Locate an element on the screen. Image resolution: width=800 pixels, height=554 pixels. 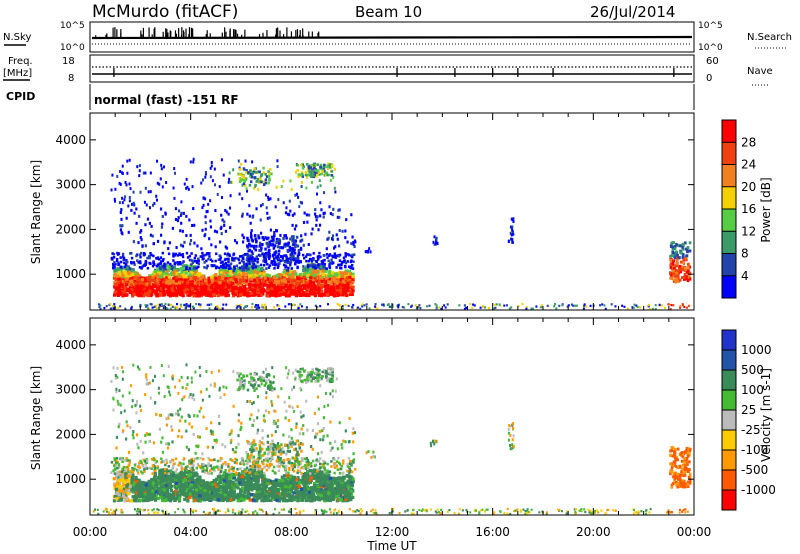
freq-unit-label: [MHz] is located at coordinates (17, 73).